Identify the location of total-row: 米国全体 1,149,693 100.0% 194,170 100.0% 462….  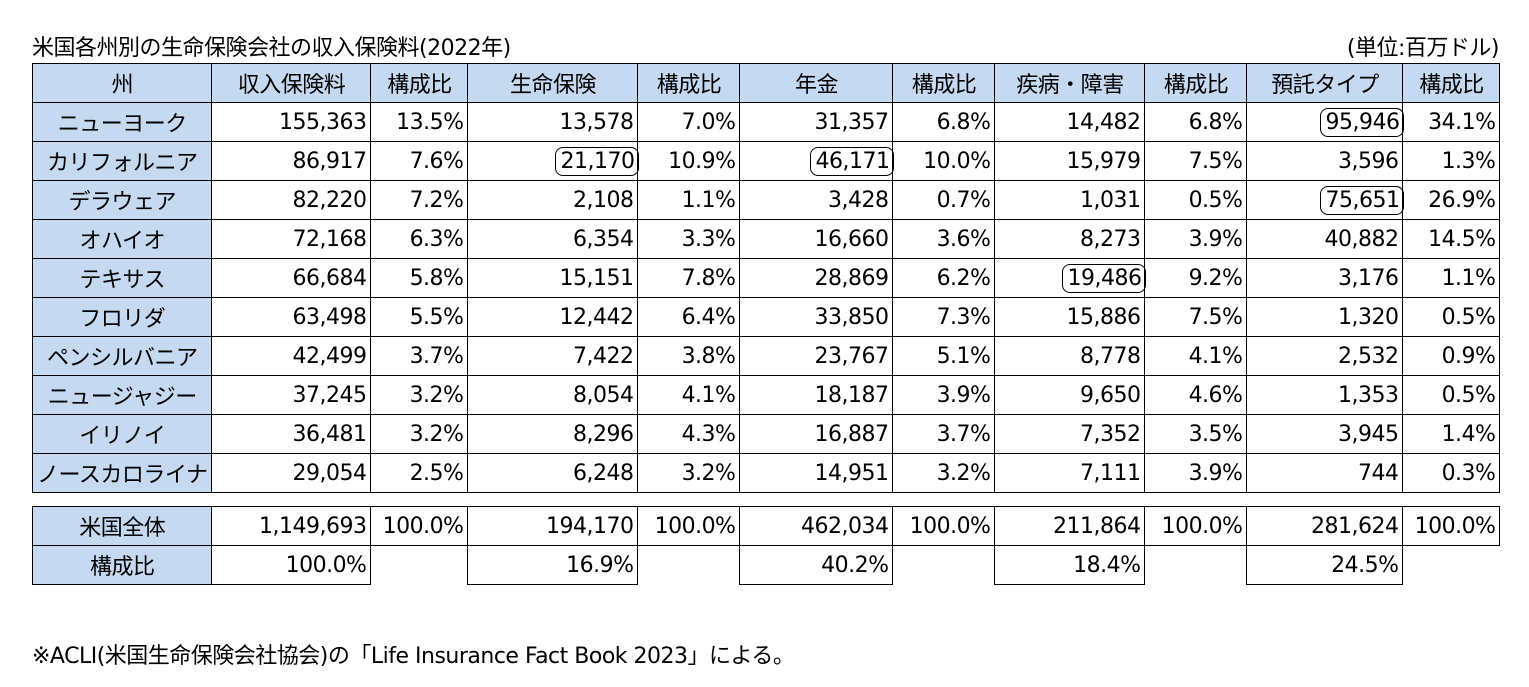
(766, 526).